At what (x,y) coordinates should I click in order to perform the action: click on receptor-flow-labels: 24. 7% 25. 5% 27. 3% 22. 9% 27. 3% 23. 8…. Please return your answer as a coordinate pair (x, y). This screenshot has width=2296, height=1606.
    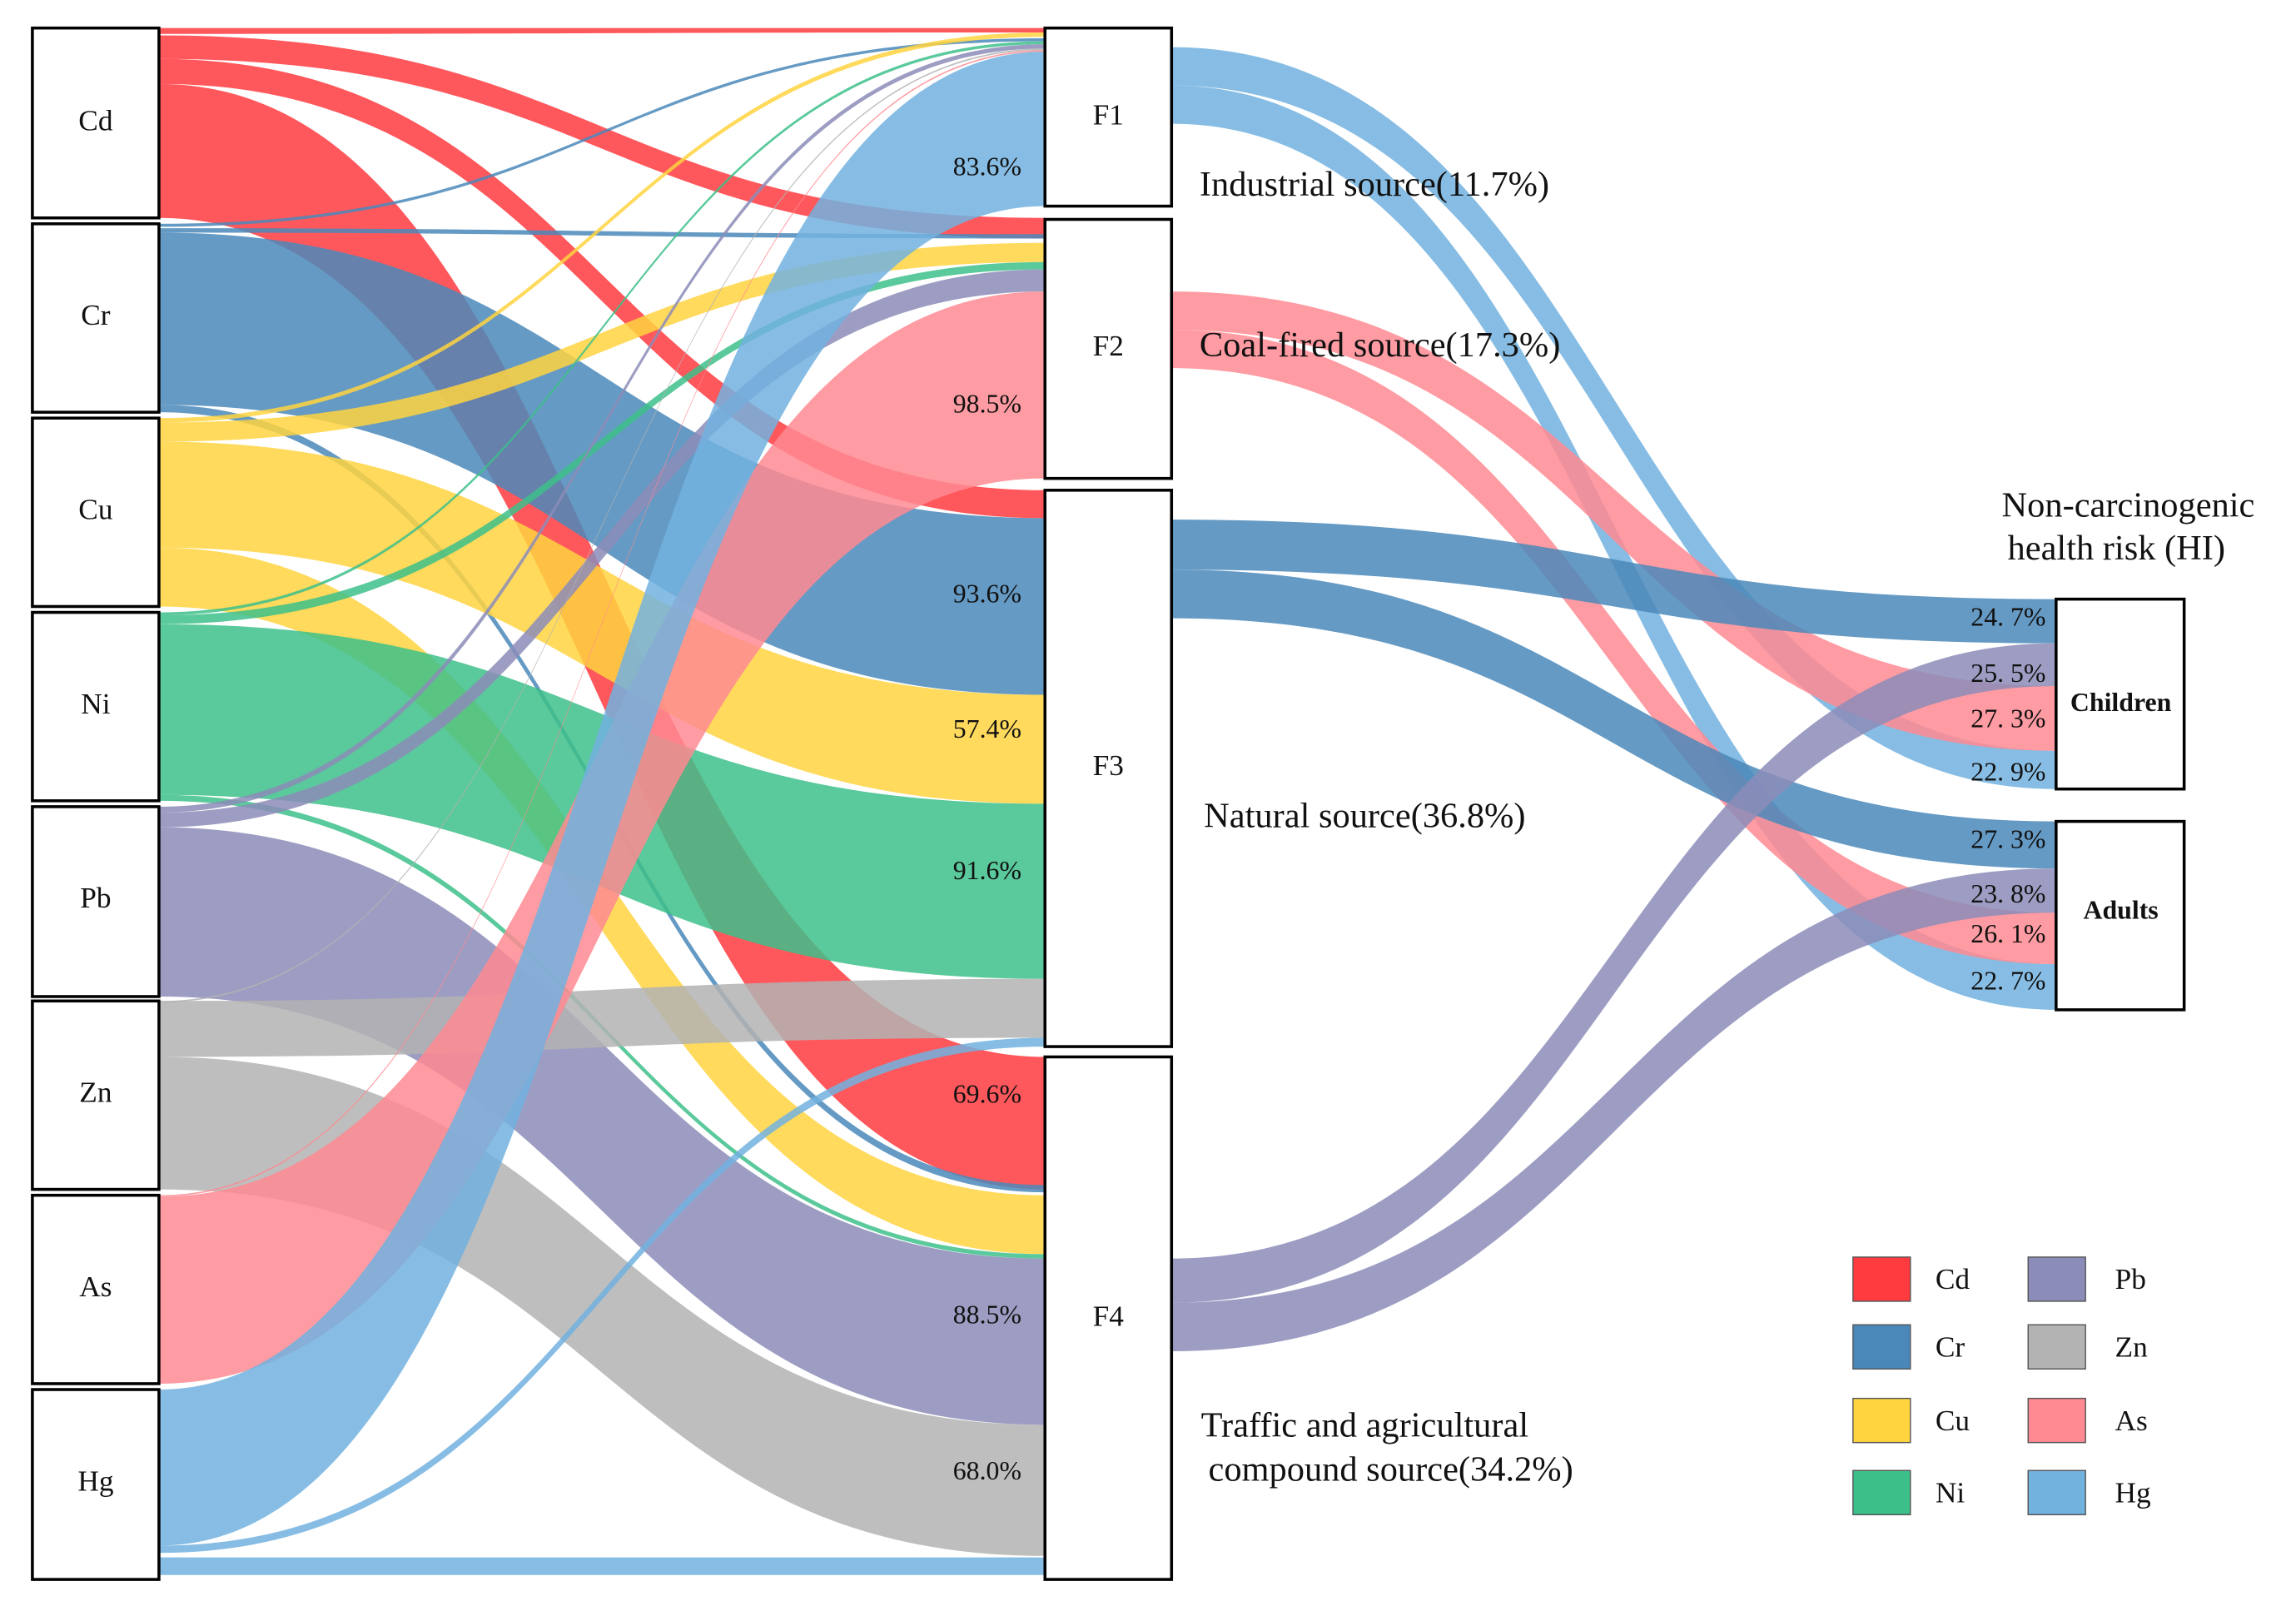
    Looking at the image, I should click on (2007, 799).